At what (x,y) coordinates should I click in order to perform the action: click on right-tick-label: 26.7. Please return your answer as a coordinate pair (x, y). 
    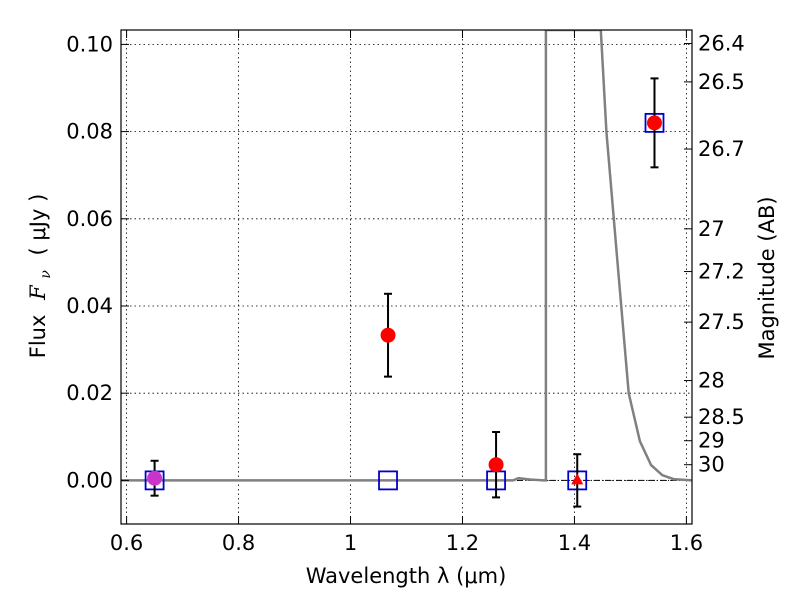
    Looking at the image, I should click on (721, 149).